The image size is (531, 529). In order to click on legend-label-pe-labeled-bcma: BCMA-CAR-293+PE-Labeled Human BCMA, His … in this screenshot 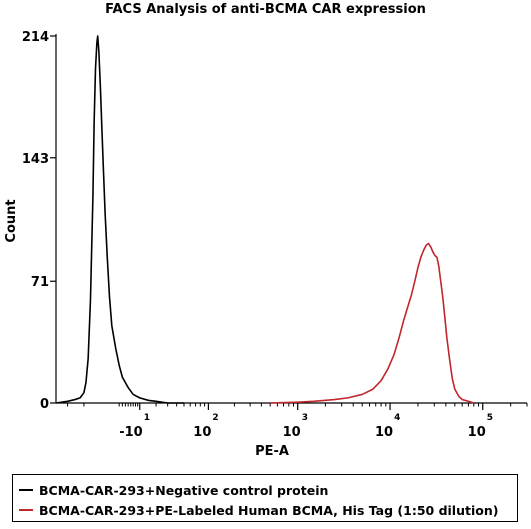, I will do `click(269, 510)`.